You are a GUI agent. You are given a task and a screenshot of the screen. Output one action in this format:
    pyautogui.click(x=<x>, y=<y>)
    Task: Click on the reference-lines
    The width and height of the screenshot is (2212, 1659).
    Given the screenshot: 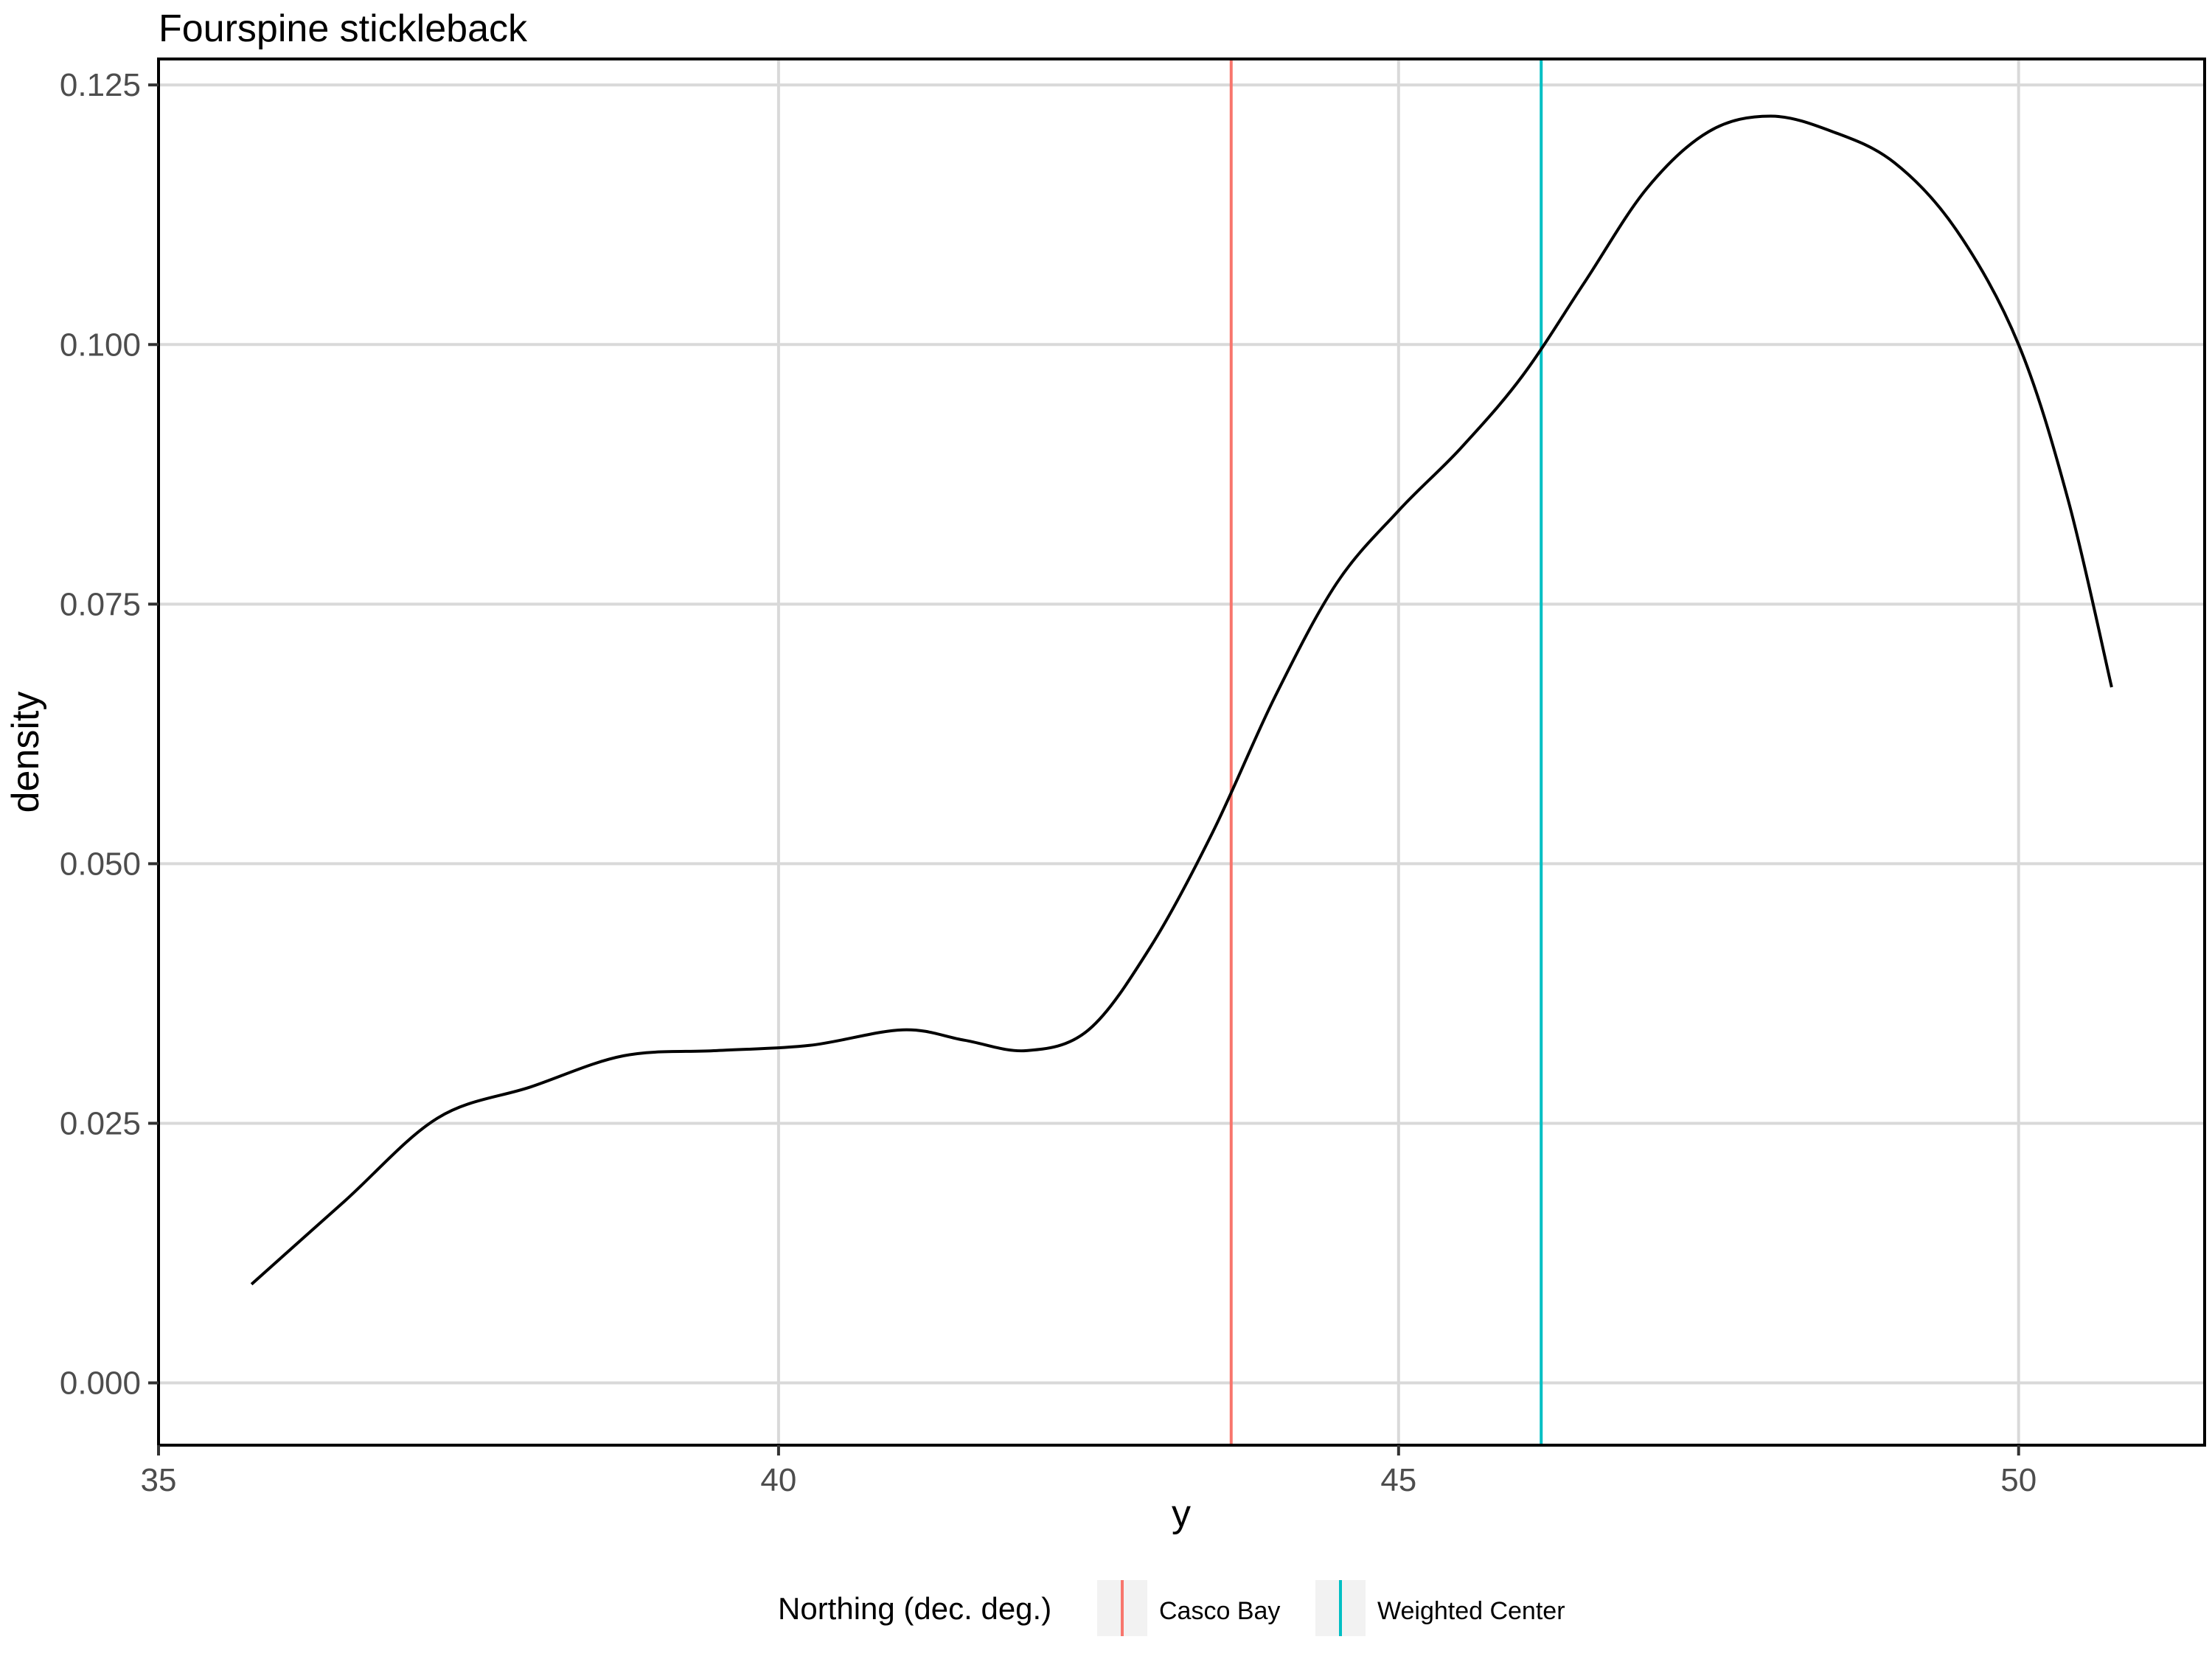 What is the action you would take?
    pyautogui.click(x=1386, y=752)
    